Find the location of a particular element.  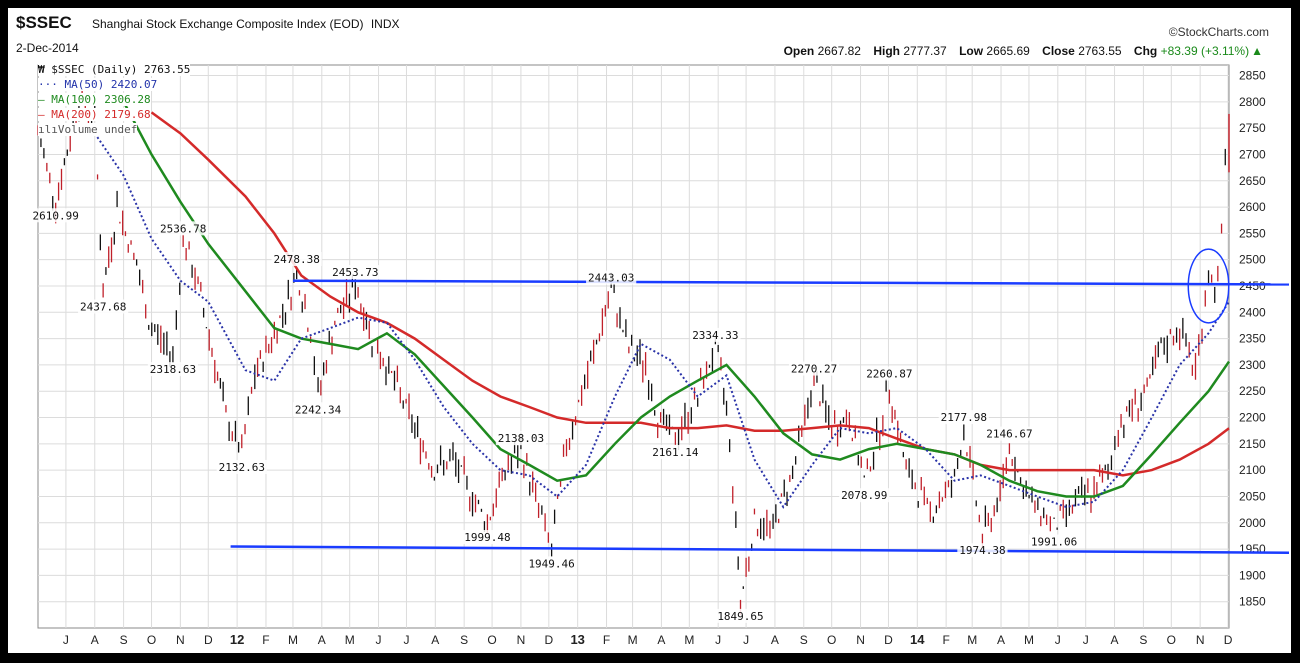

candle-icon: ₩ is located at coordinates (45, 69).